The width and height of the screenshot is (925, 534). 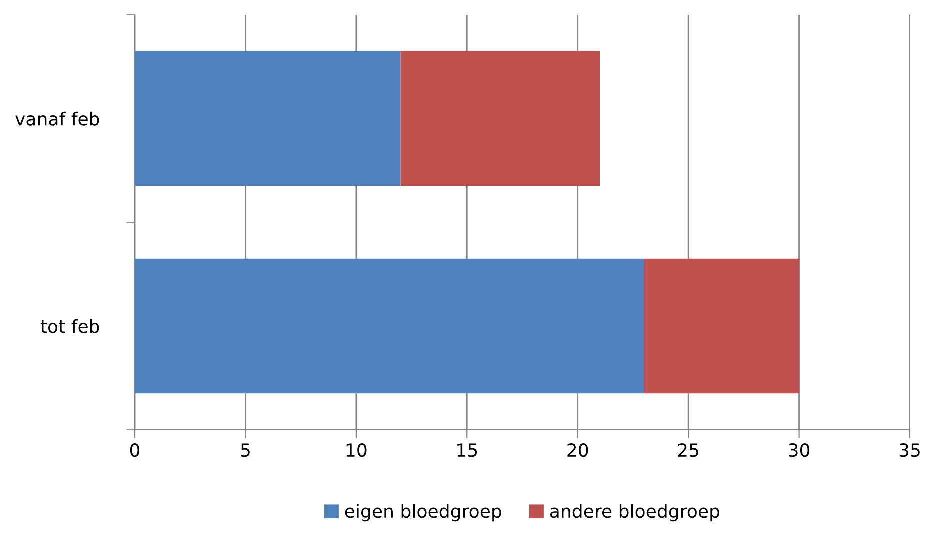 What do you see at coordinates (910, 451) in the screenshot?
I see `x-tick-label: 35` at bounding box center [910, 451].